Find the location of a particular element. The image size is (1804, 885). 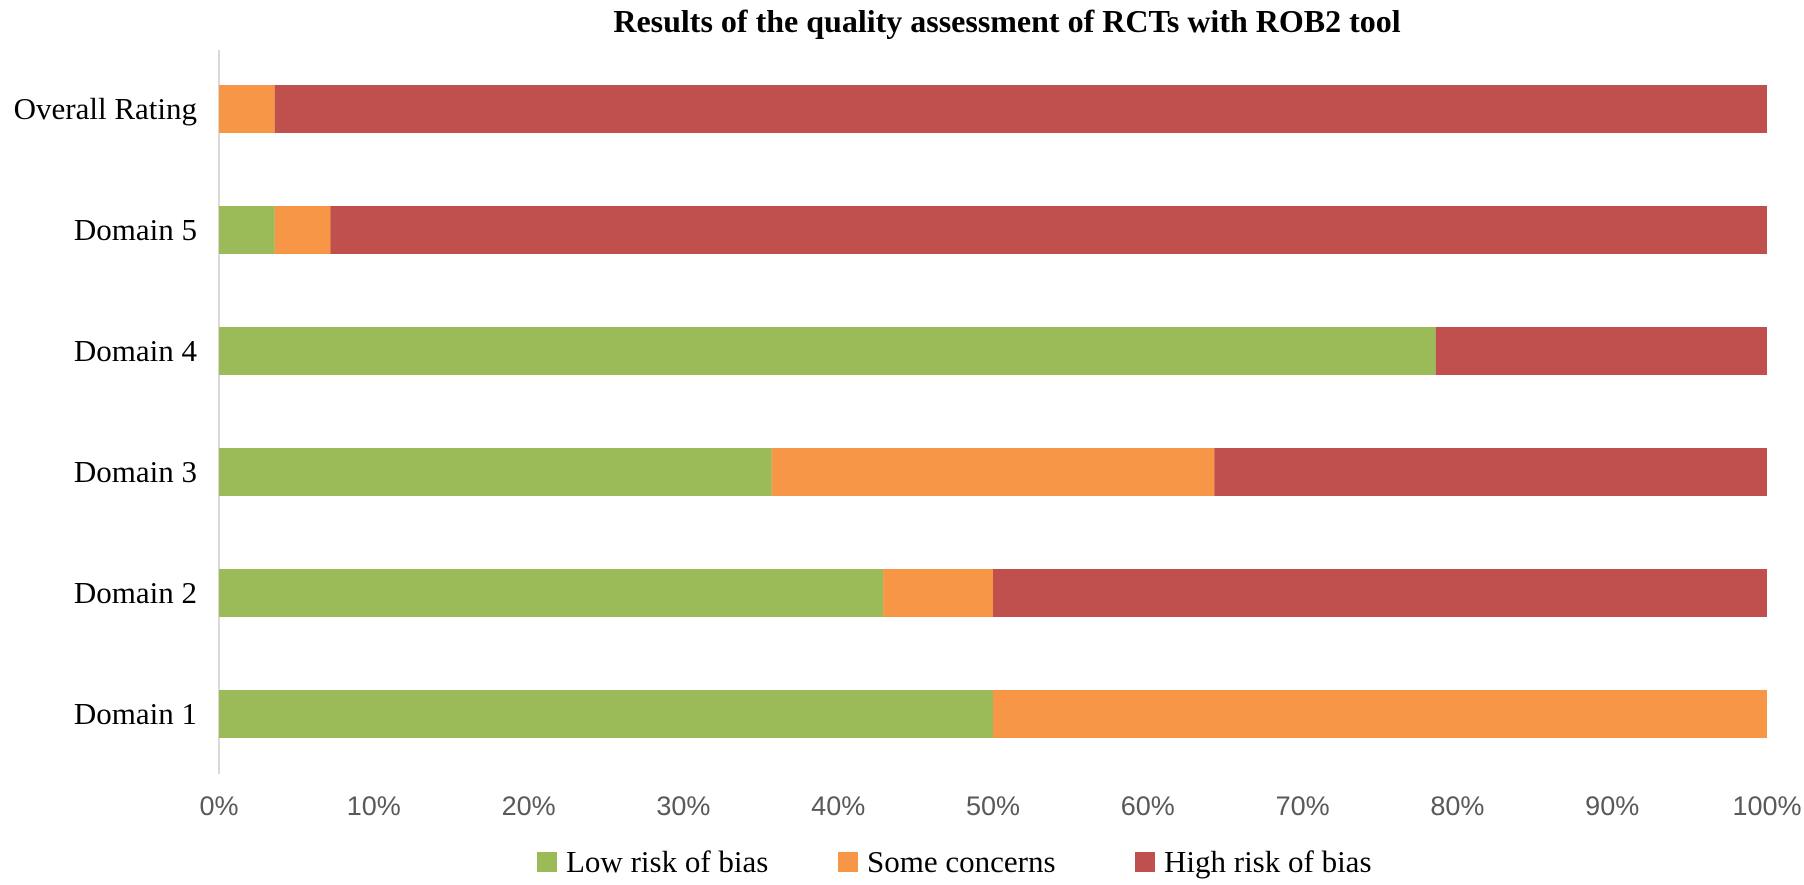

x-axis-tick-labels: 0% 10% 20% 30% 40% 50% 60% 70% 80% 90% 100% is located at coordinates (1000, 806).